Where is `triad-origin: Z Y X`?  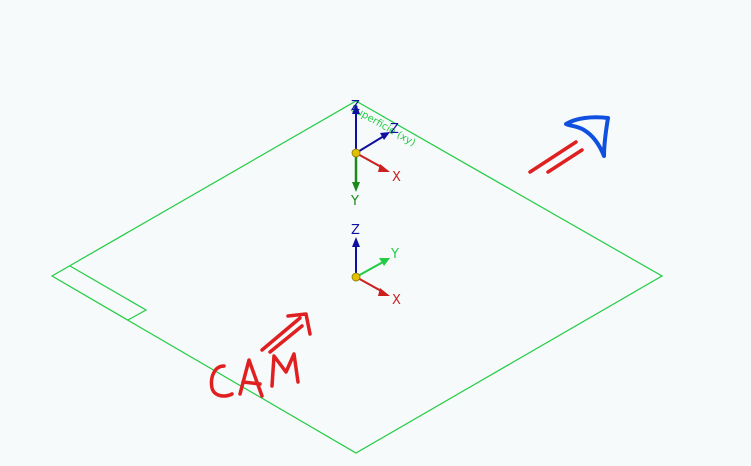 triad-origin: Z Y X is located at coordinates (376, 265).